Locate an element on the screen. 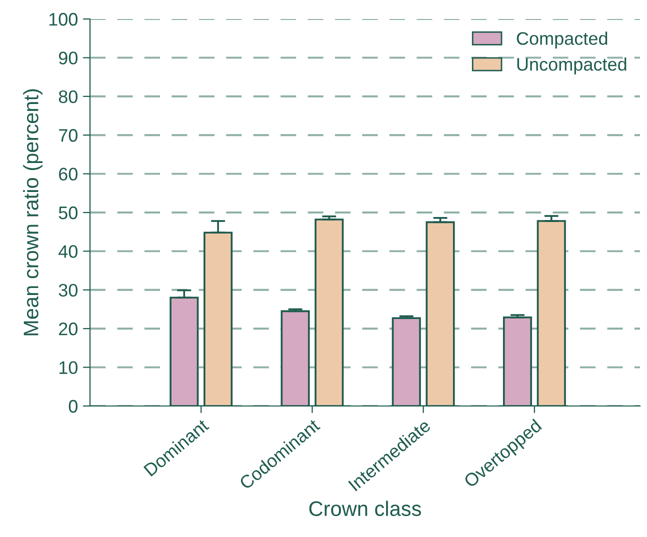  legend-label: Uncompacted is located at coordinates (571, 66).